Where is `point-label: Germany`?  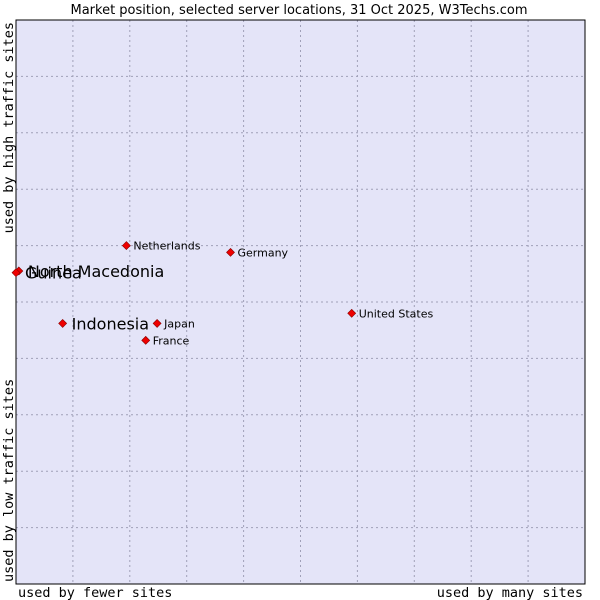
point-label: Germany is located at coordinates (263, 252).